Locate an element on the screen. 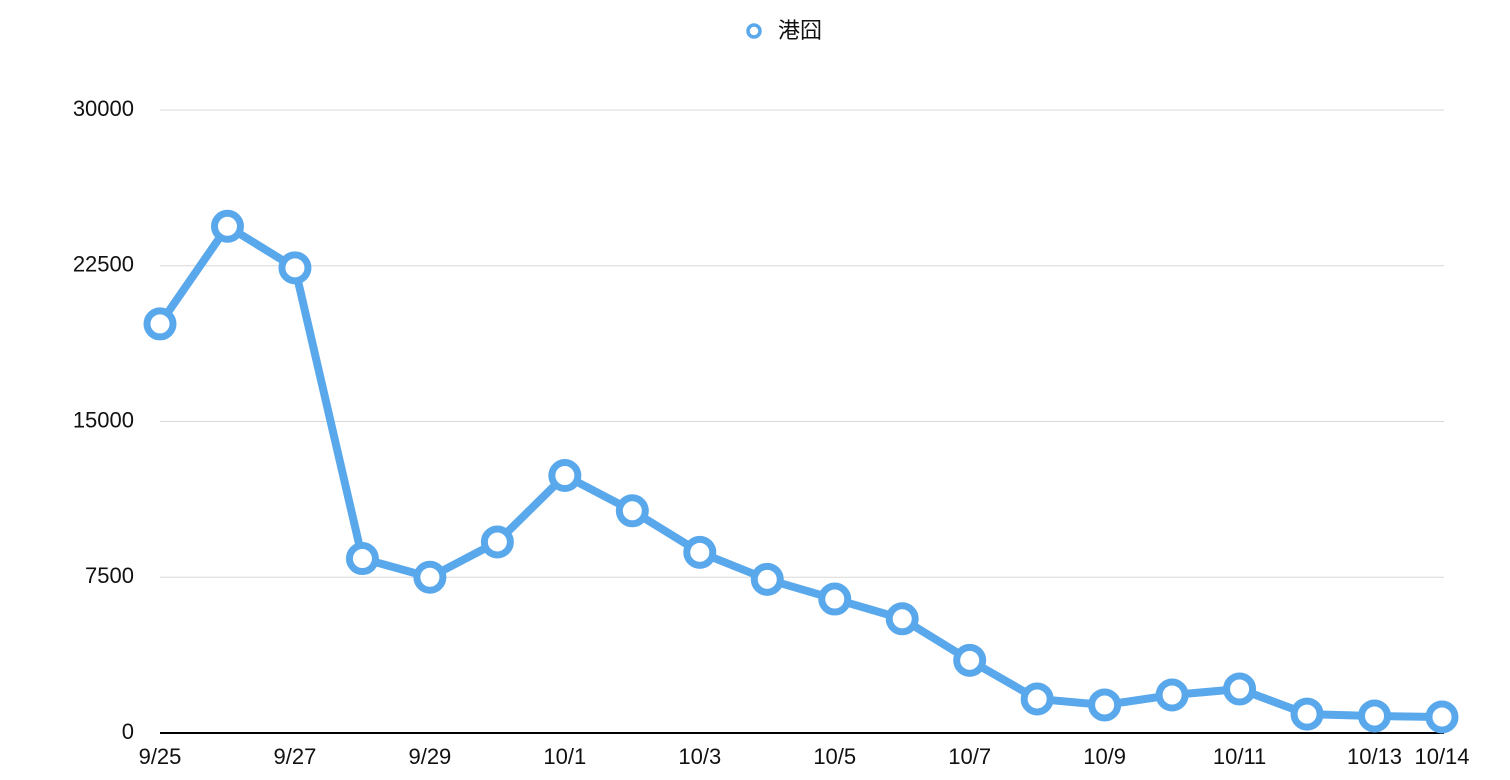 Image resolution: width=1510 pixels, height=780 pixels. x-tick-label: 9/27 is located at coordinates (295, 756).